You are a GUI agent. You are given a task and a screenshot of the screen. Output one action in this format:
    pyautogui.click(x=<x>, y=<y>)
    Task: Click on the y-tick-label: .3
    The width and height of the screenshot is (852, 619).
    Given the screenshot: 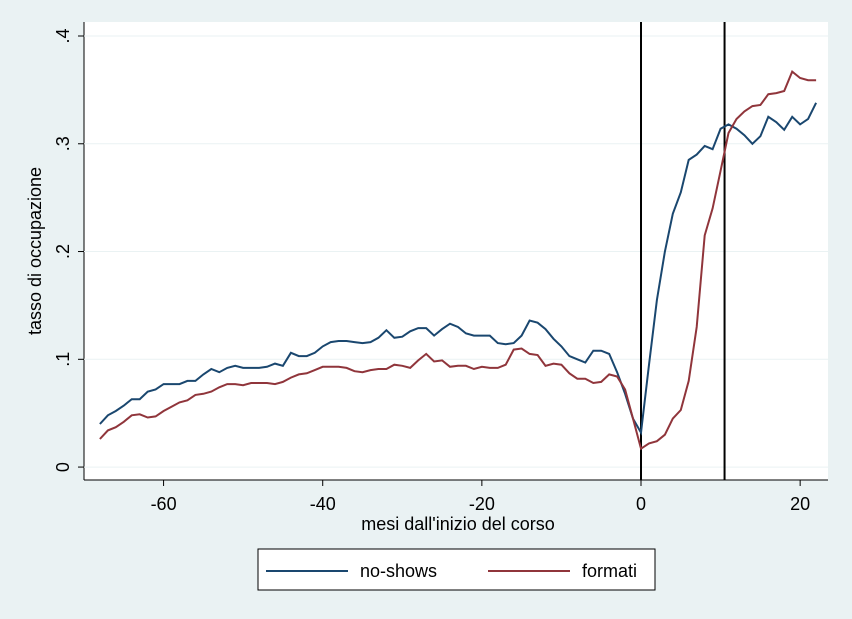 What is the action you would take?
    pyautogui.click(x=63, y=143)
    